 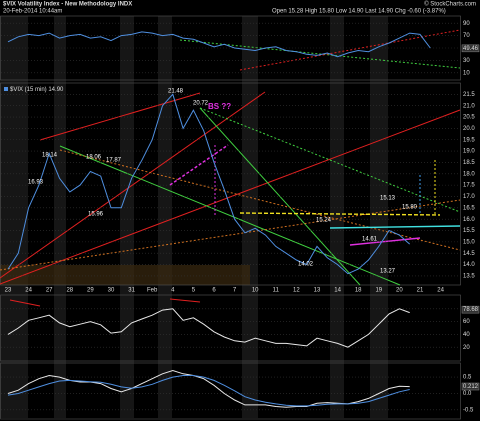 What do you see at coordinates (469, 231) in the screenshot?
I see `y-tick-label: 15.5` at bounding box center [469, 231].